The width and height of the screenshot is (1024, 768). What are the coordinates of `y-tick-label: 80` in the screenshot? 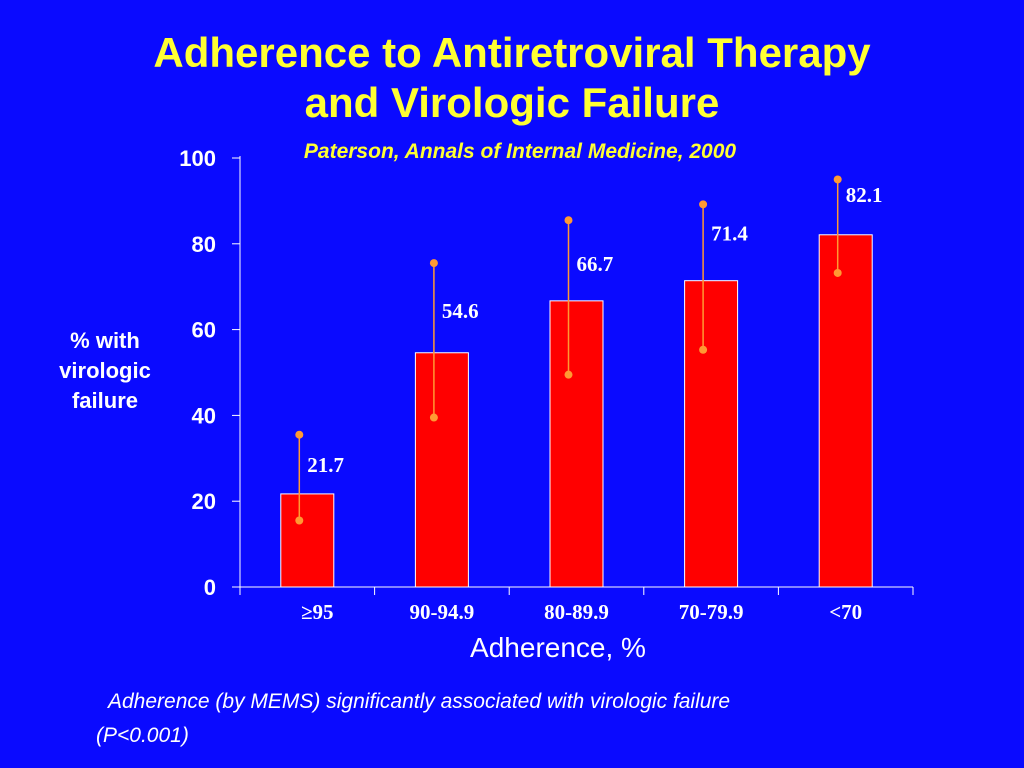 It's located at (204, 244).